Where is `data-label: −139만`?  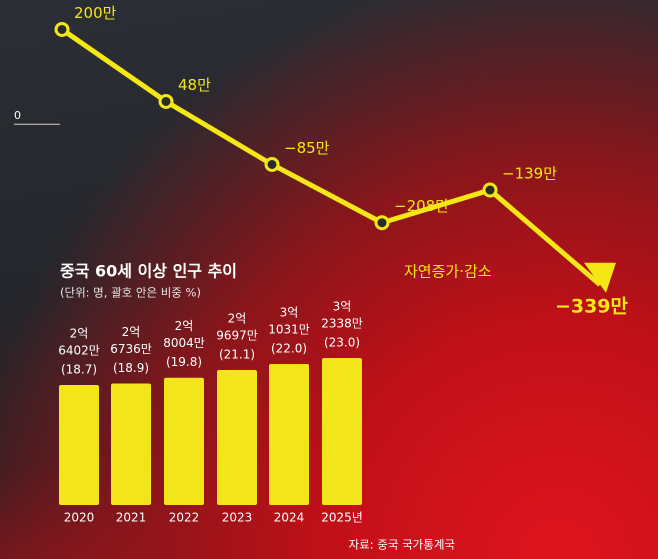 data-label: −139만 is located at coordinates (529, 174).